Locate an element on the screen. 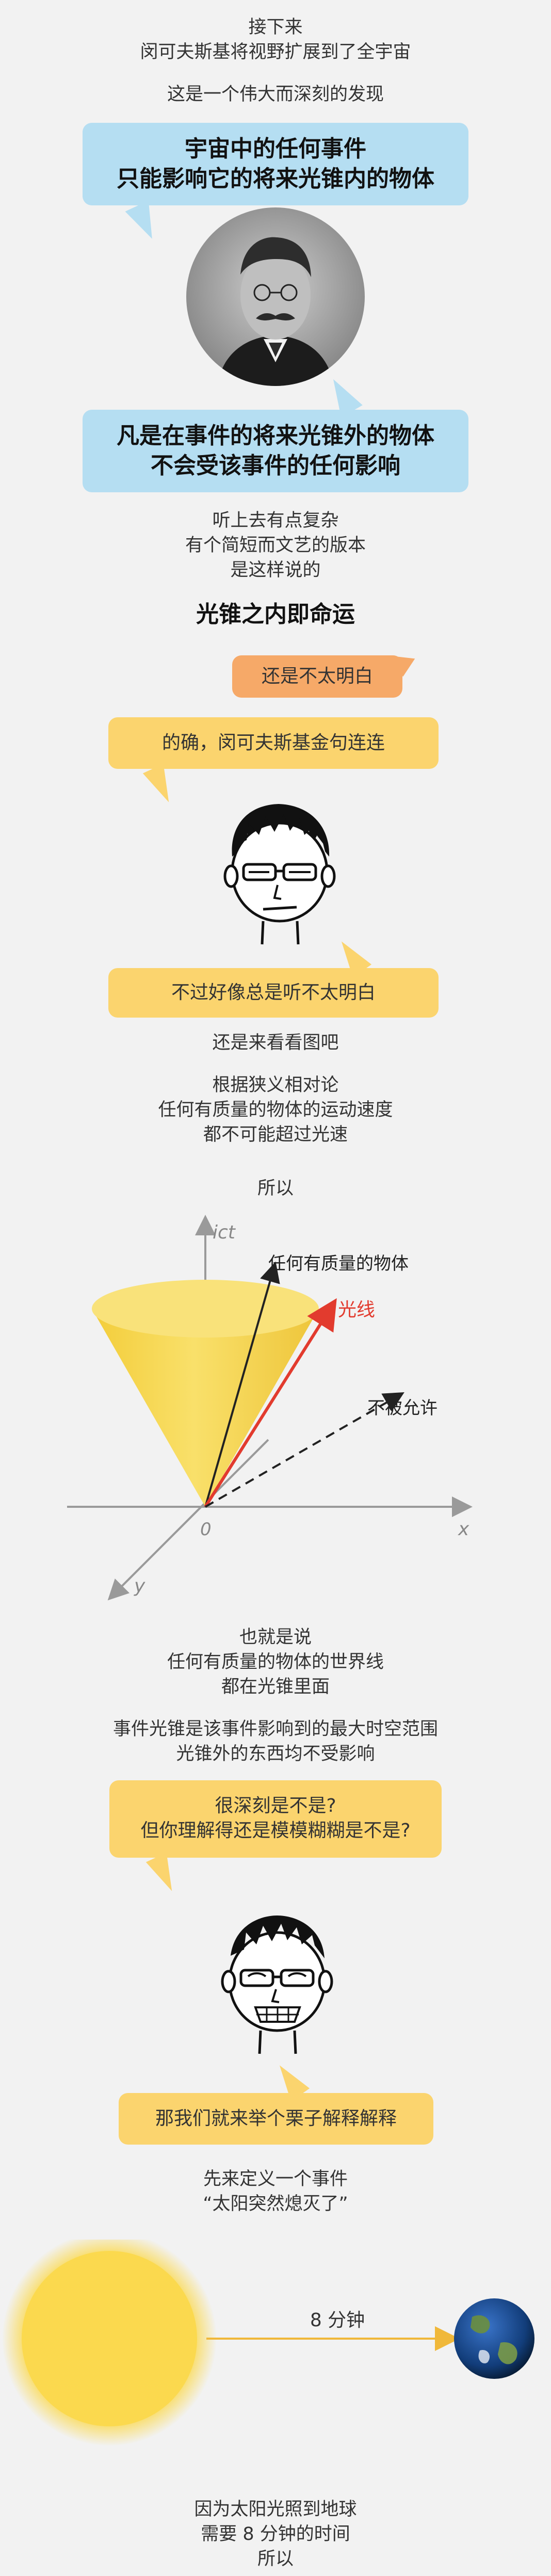 The height and width of the screenshot is (2576, 551). ending-line-3: 所以 is located at coordinates (275, 2559).